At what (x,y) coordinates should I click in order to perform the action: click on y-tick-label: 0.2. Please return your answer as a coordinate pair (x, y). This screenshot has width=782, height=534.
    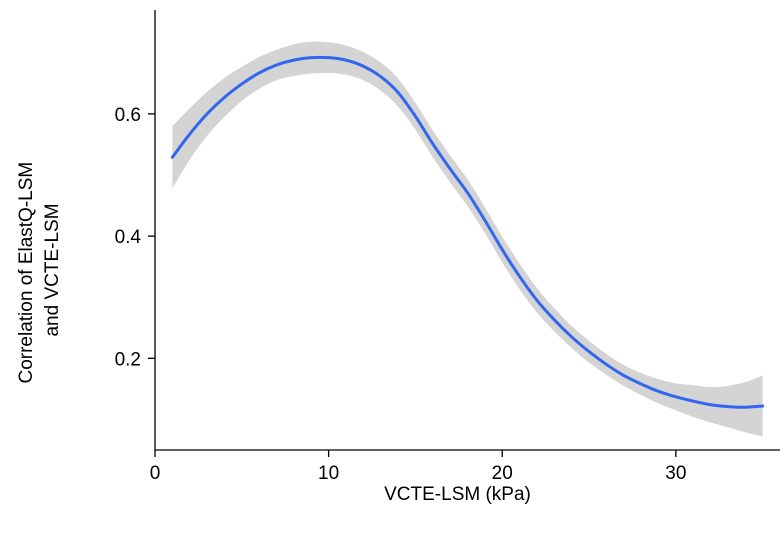
    Looking at the image, I should click on (128, 359).